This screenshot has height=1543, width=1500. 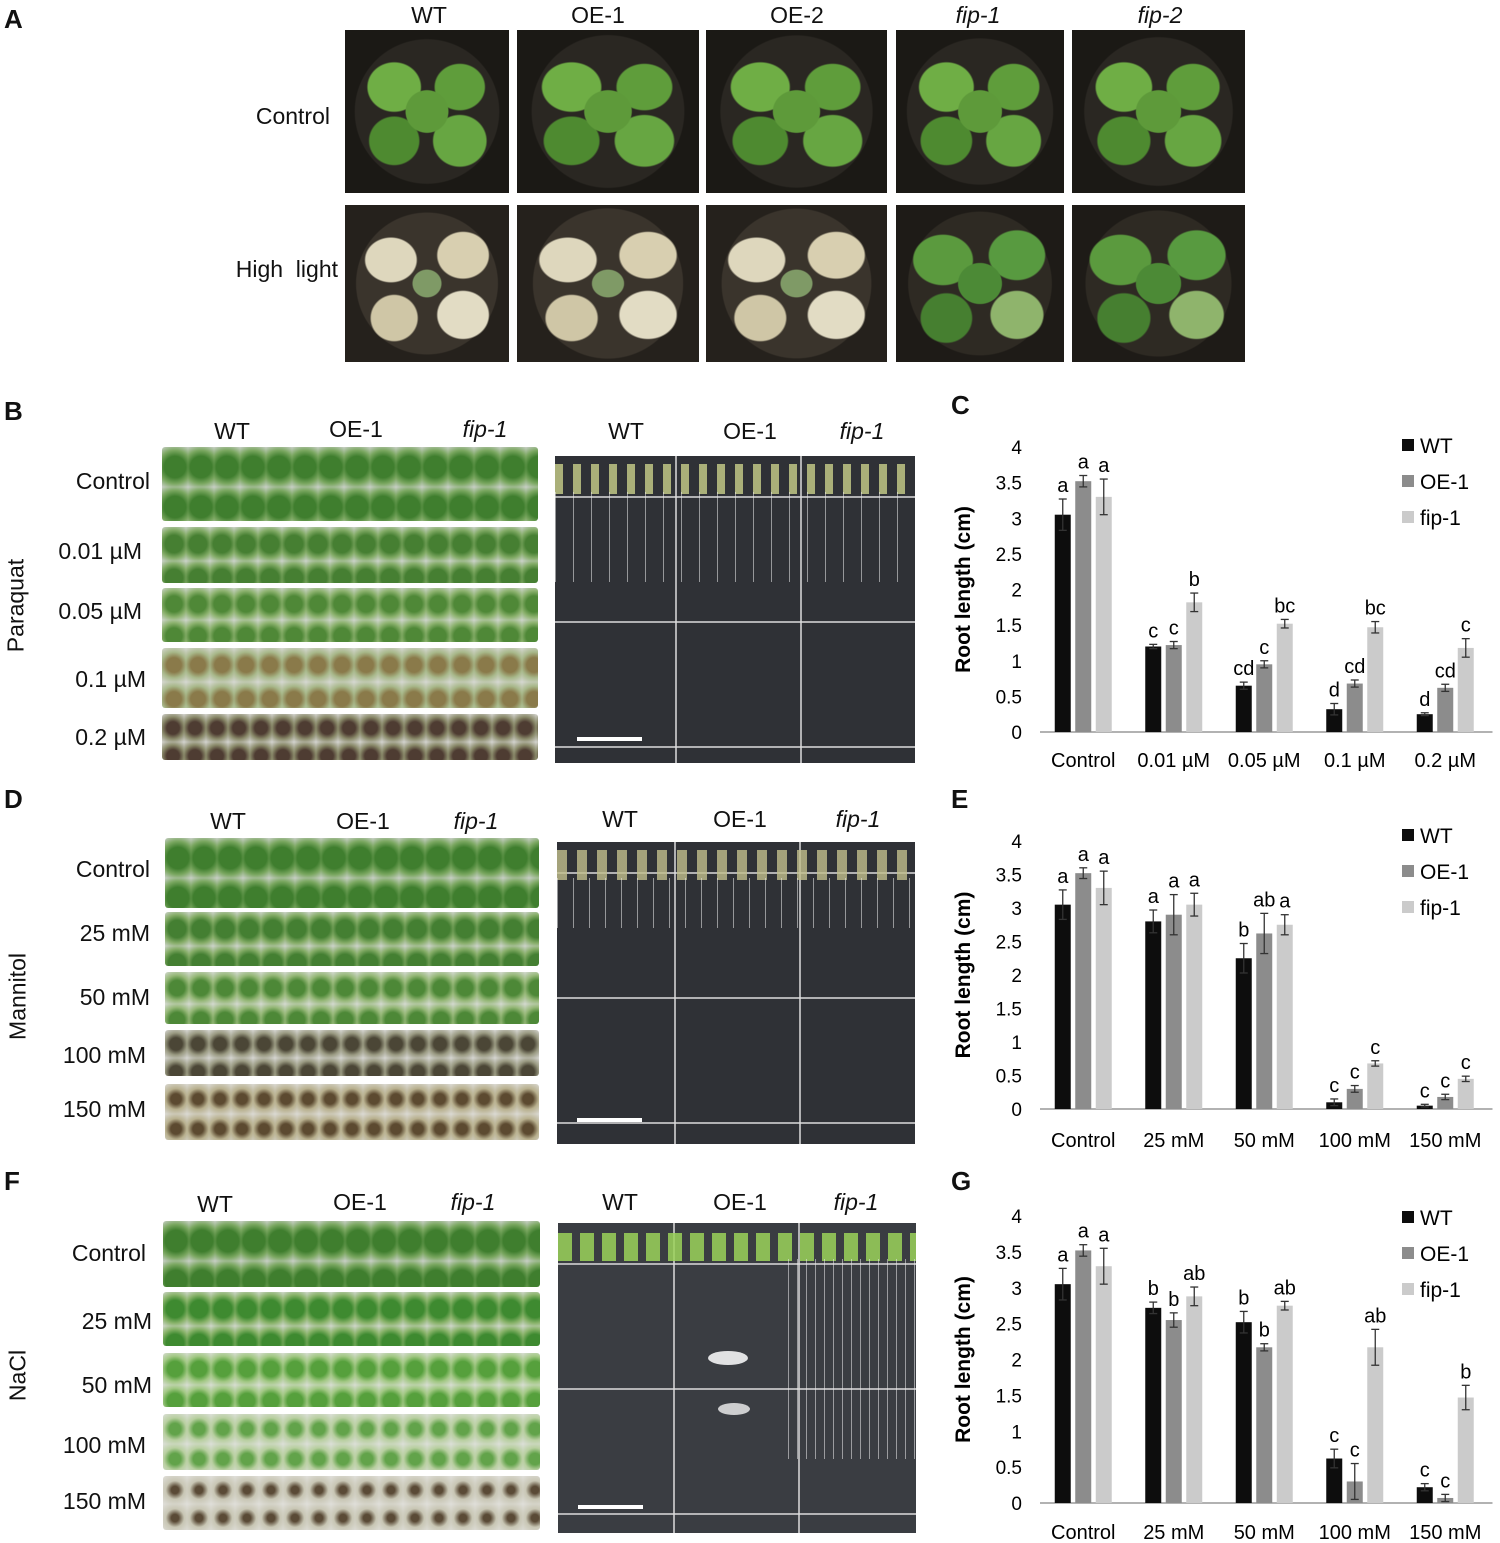 I want to click on panel-a-col-fip1: fip-1, so click(x=978, y=15).